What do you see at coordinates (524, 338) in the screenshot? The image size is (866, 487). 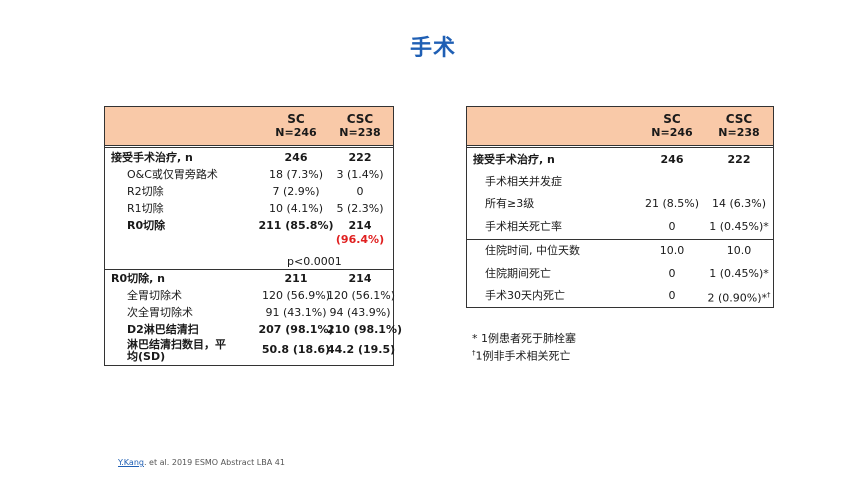 I see `footnote-asterisk: * 1例患者死于肺栓塞` at bounding box center [524, 338].